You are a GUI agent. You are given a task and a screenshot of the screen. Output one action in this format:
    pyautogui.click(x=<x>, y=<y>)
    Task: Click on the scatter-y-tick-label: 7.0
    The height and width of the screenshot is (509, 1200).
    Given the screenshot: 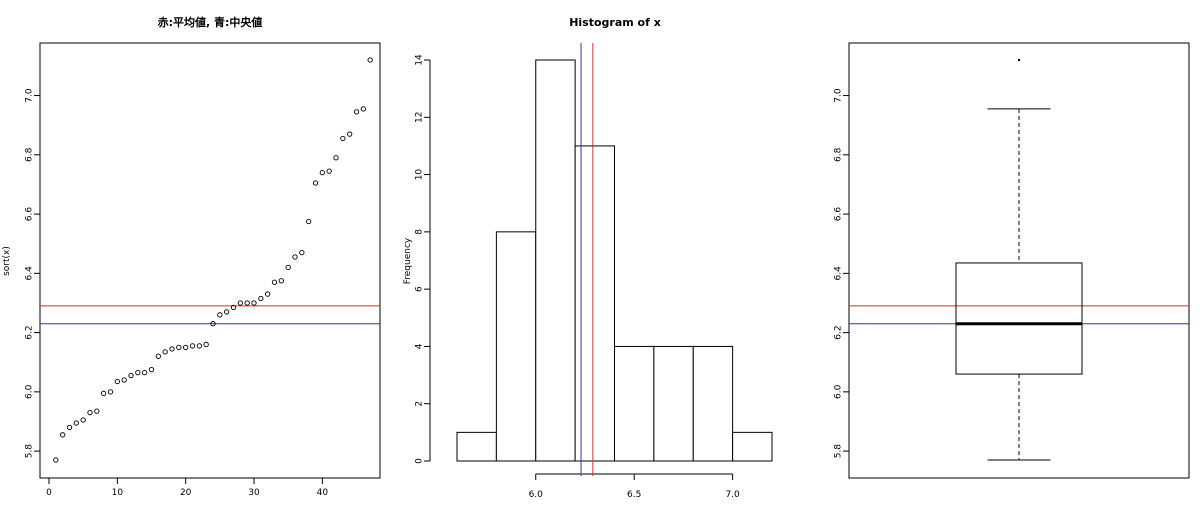 What is the action you would take?
    pyautogui.click(x=30, y=95)
    